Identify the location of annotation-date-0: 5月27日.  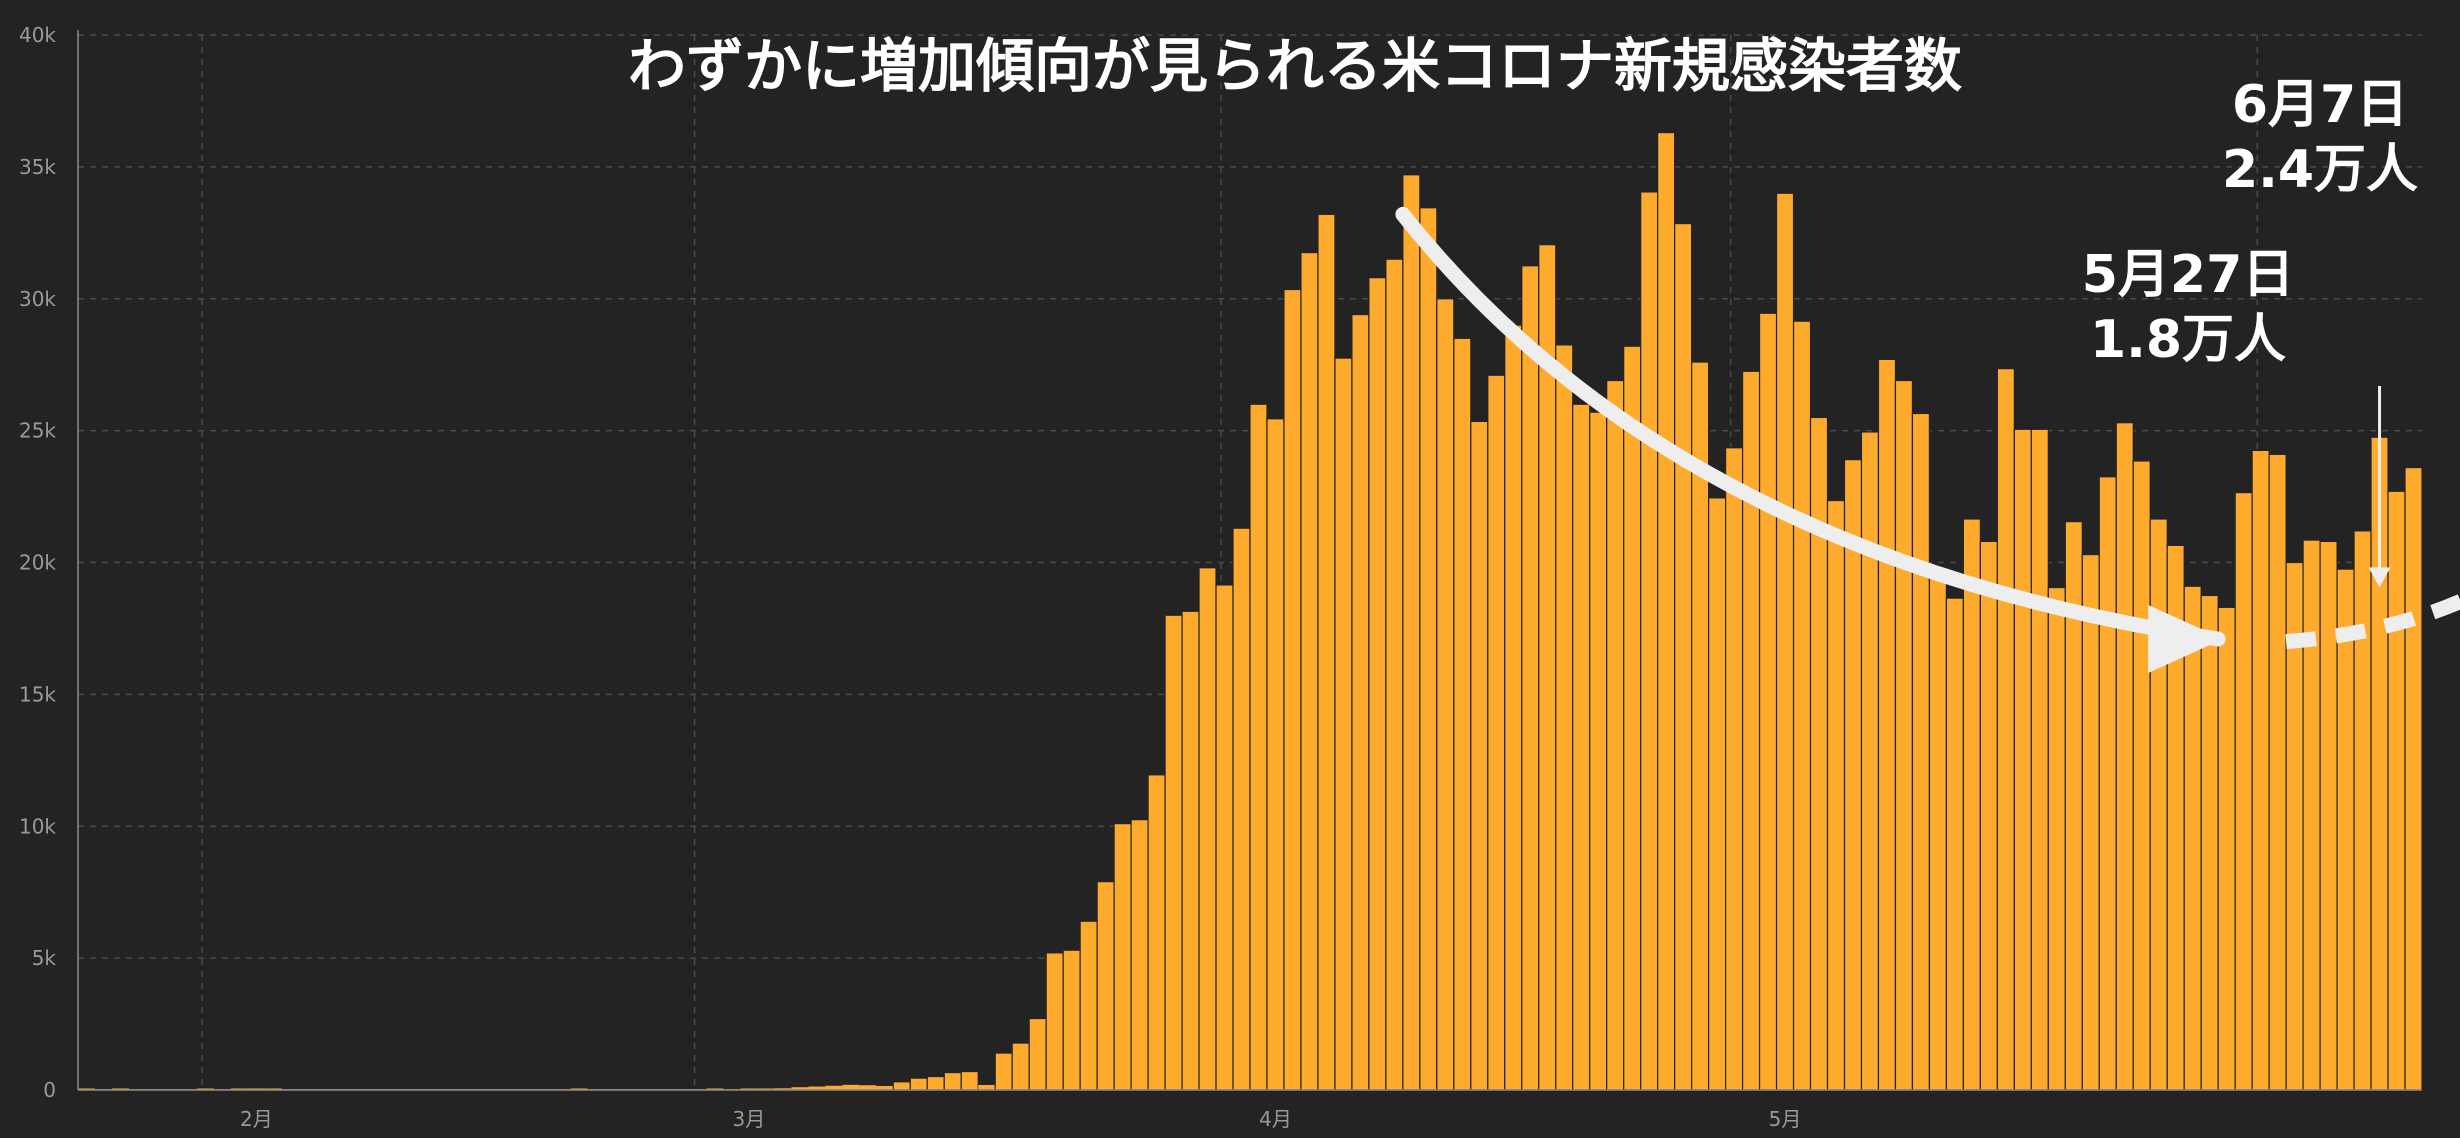
(2188, 275).